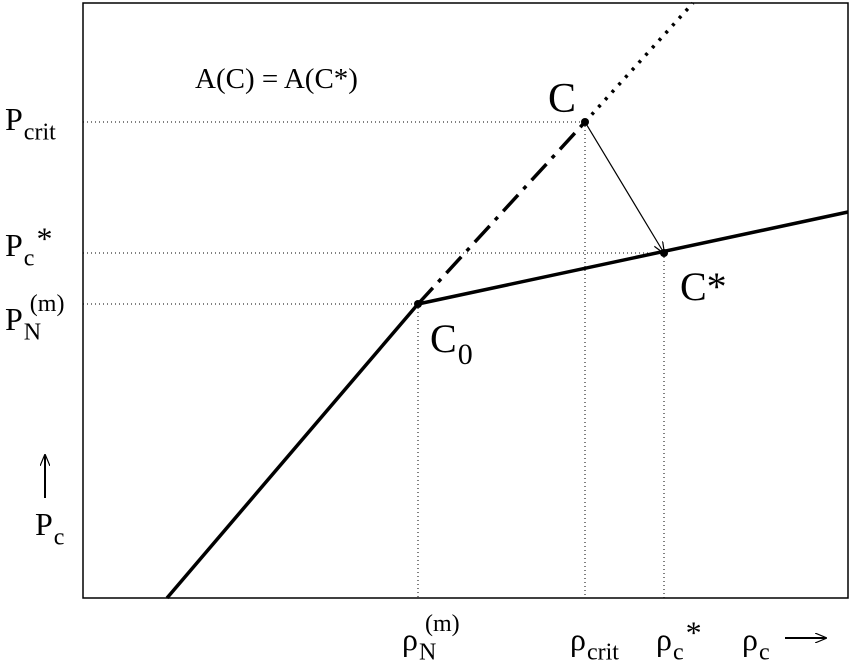 The height and width of the screenshot is (667, 853). Describe the element at coordinates (465, 354) in the screenshot. I see `point-label-sub: 0` at that location.